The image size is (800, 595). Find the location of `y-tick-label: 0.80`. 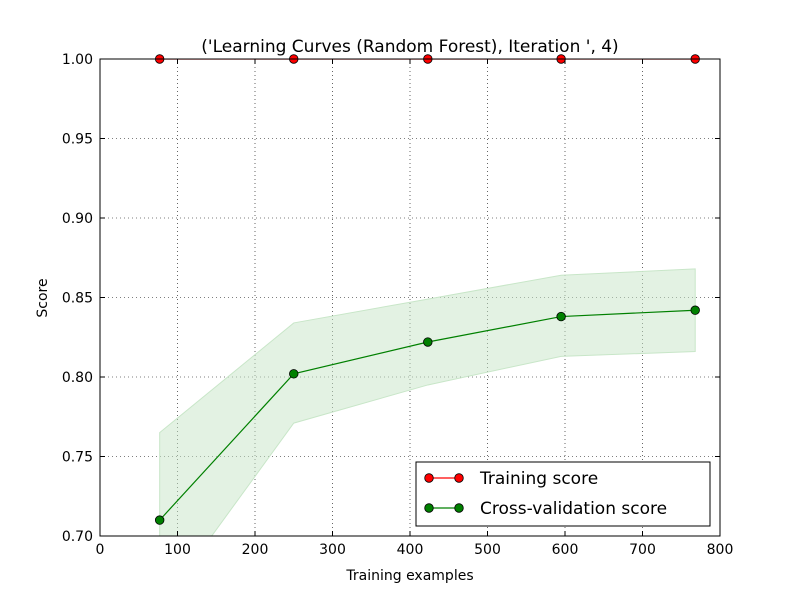

y-tick-label: 0.80 is located at coordinates (77, 378).